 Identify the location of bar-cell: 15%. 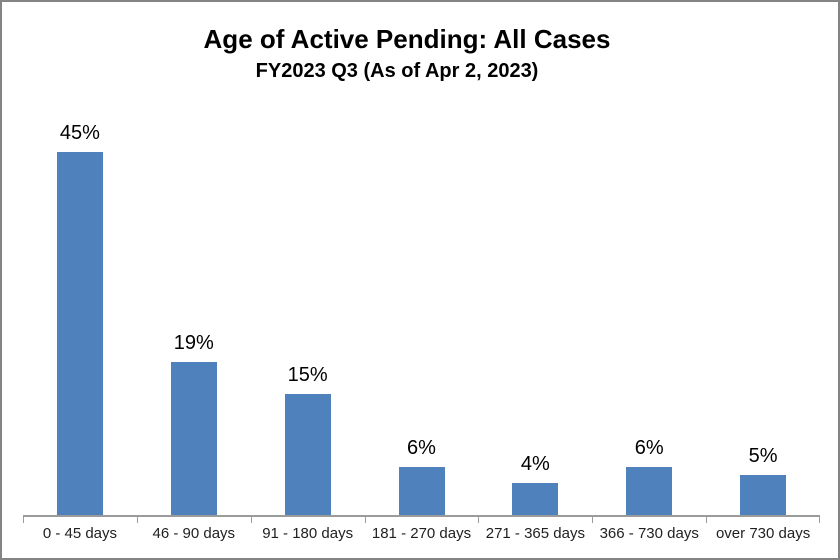
(308, 282).